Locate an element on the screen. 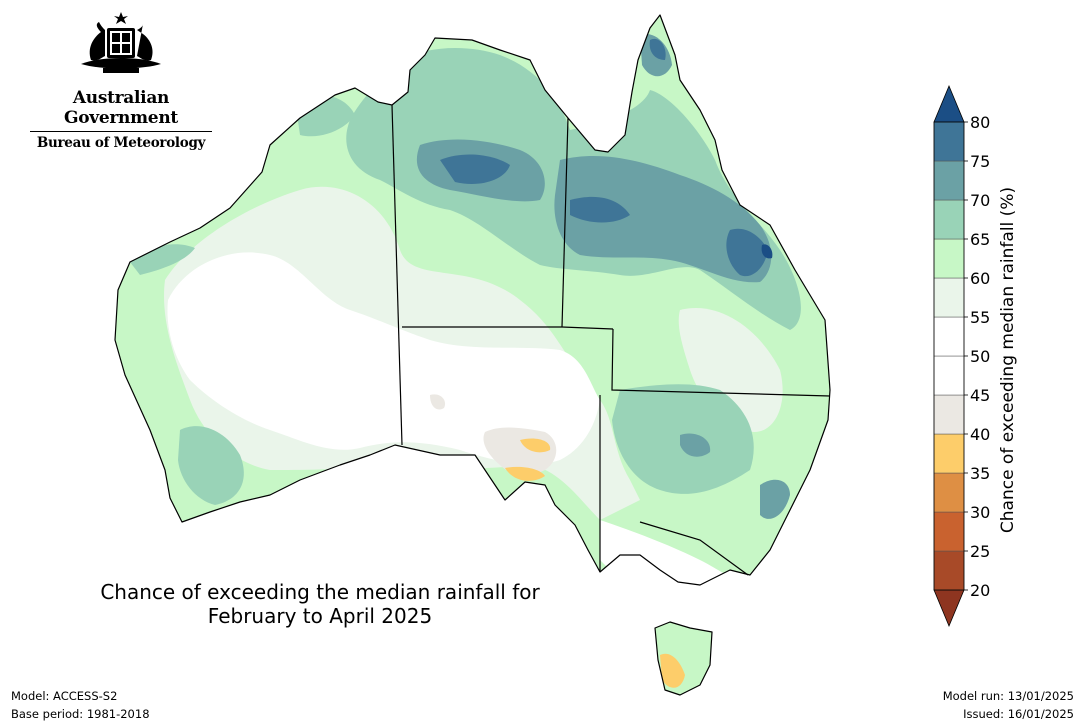  colorbar-tick-label: 55 is located at coordinates (980, 317).